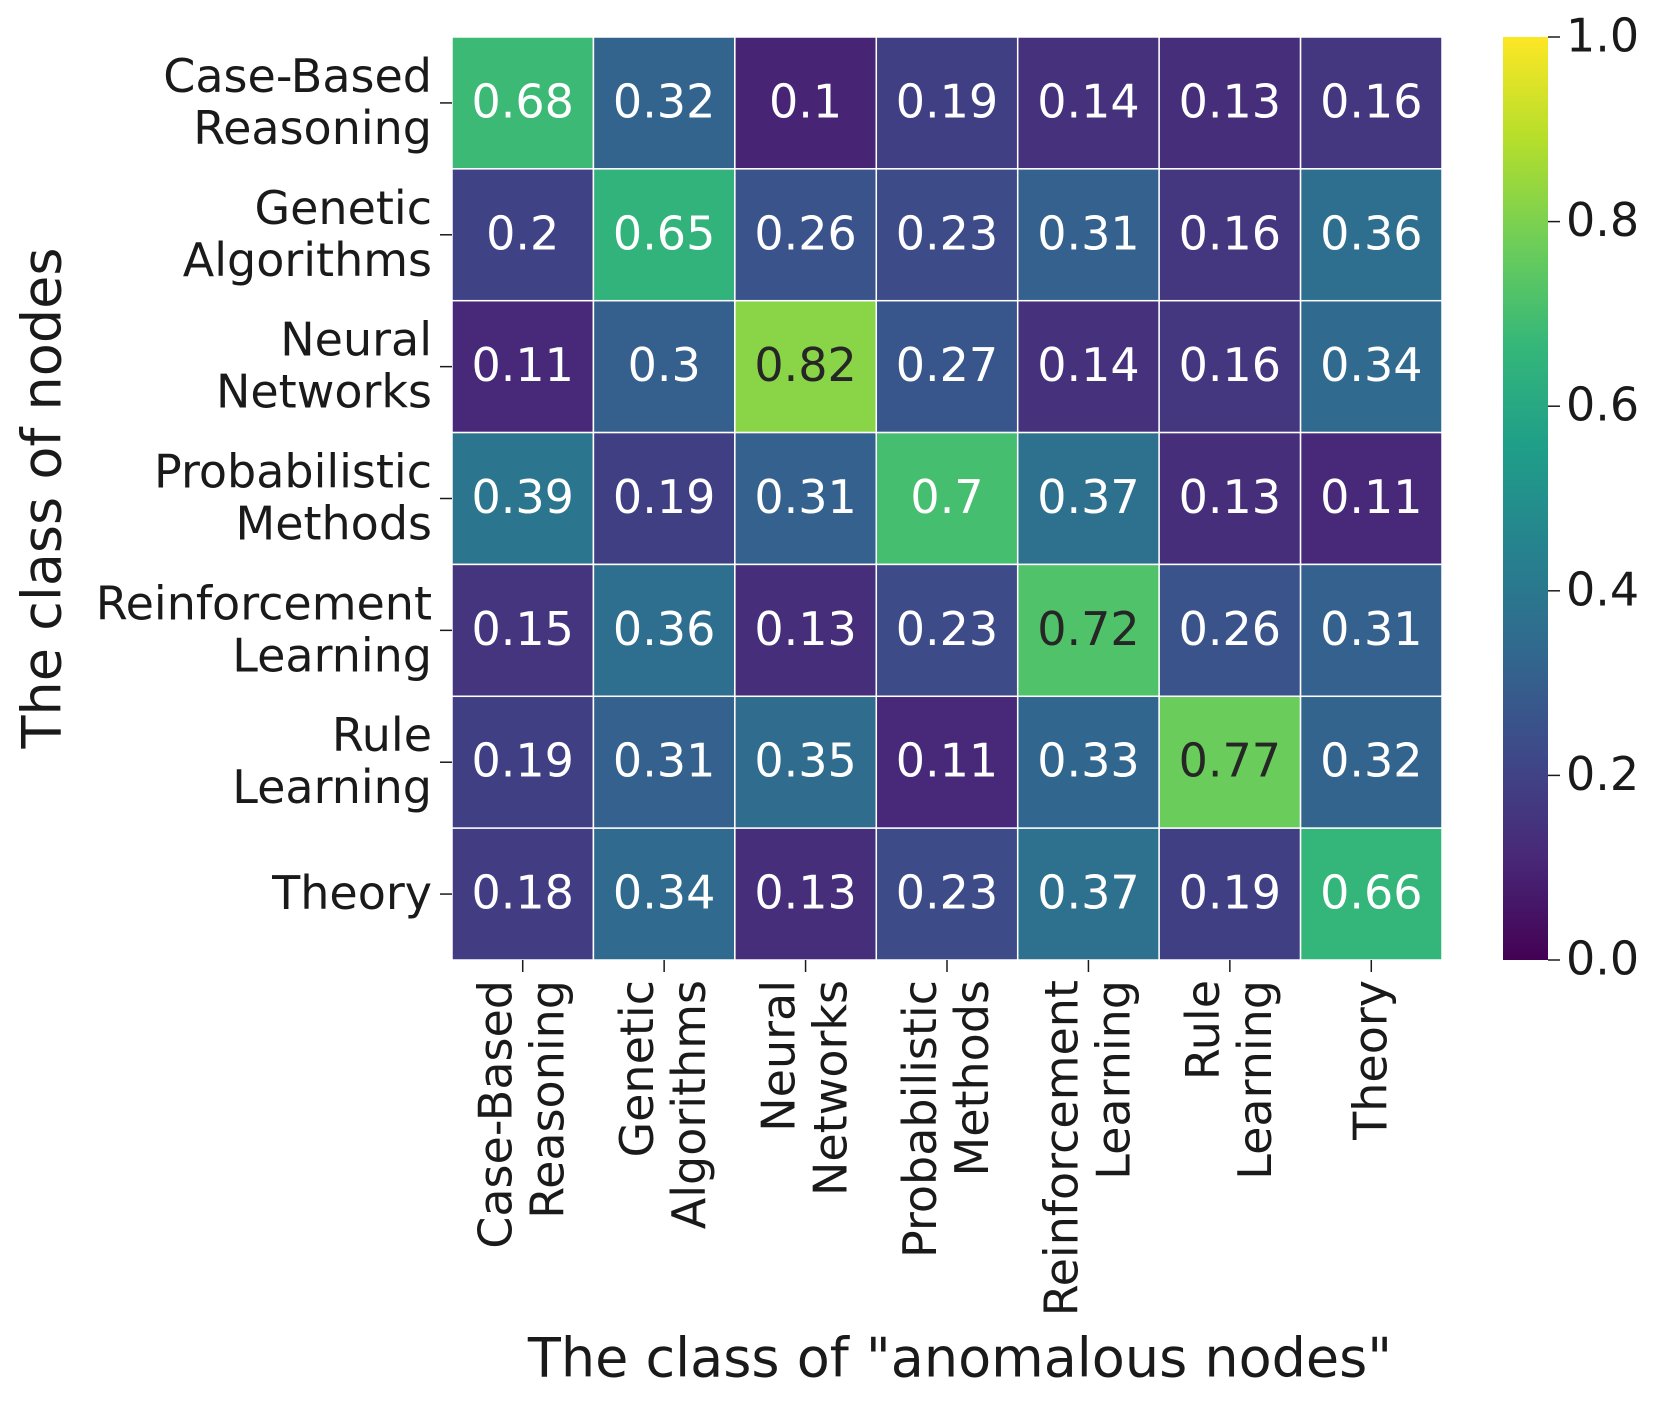 The width and height of the screenshot is (1660, 1410). I want to click on x-tick-label: RuleLearning, so click(1228, 1080).